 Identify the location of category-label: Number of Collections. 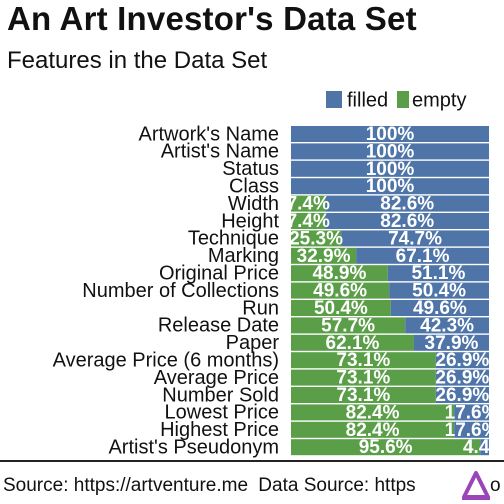
(180, 291).